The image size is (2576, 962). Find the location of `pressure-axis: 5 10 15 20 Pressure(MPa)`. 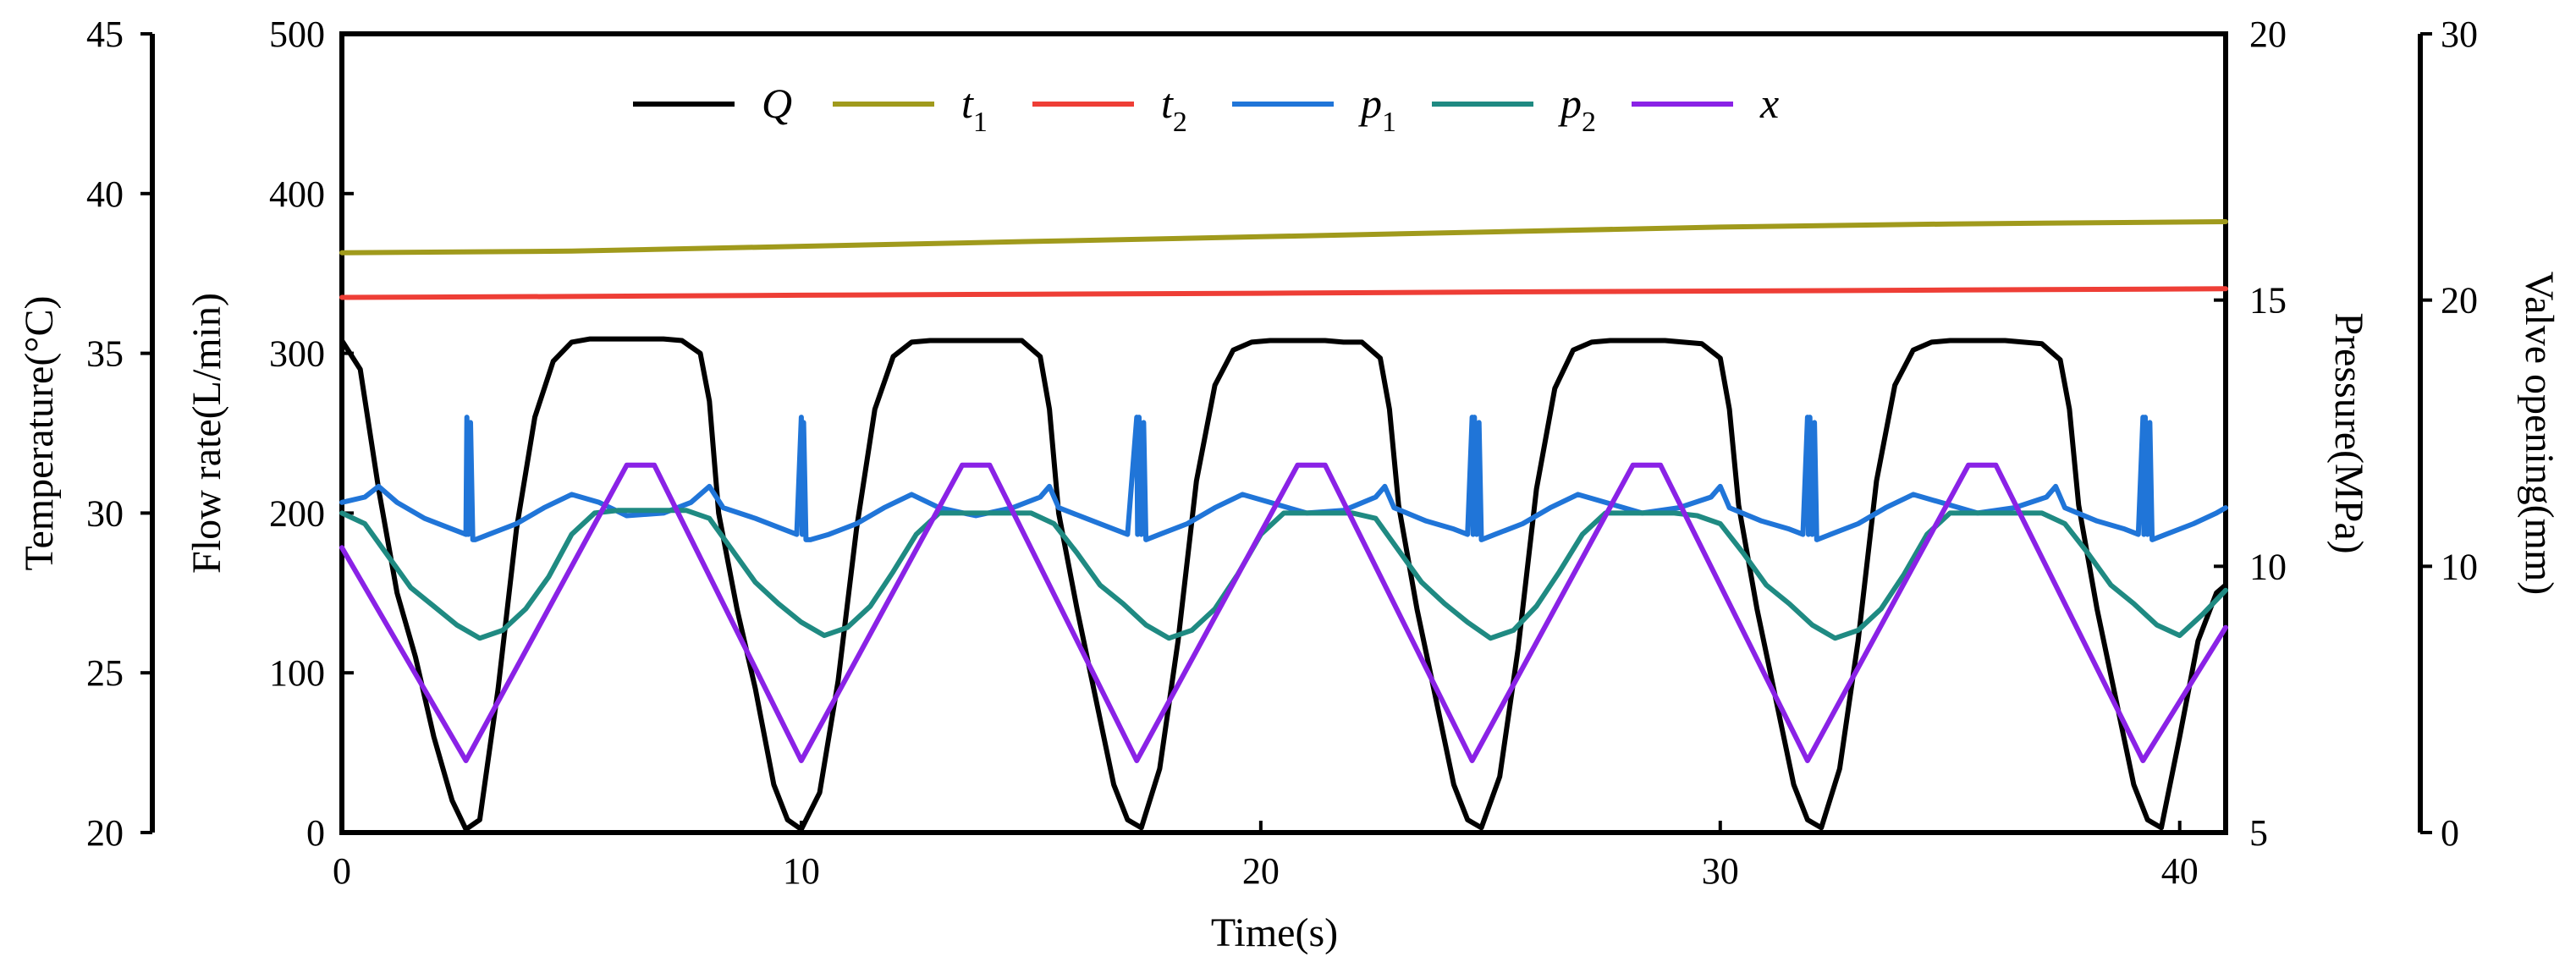

pressure-axis: 5 10 15 20 Pressure(MPa) is located at coordinates (2292, 434).